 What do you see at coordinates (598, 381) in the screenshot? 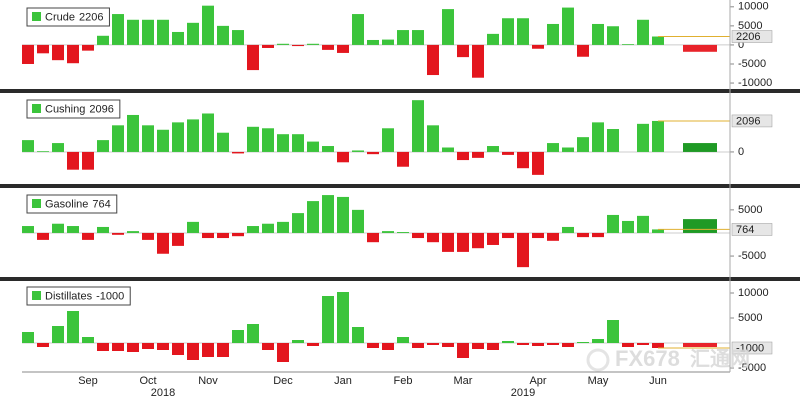
I see `x-tick-label: May` at bounding box center [598, 381].